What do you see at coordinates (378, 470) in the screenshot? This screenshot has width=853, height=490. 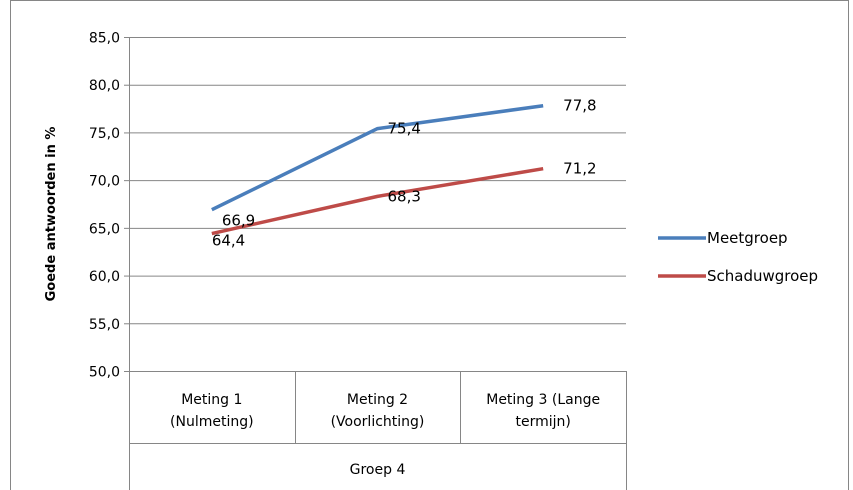 I see `group-label: Groep 4` at bounding box center [378, 470].